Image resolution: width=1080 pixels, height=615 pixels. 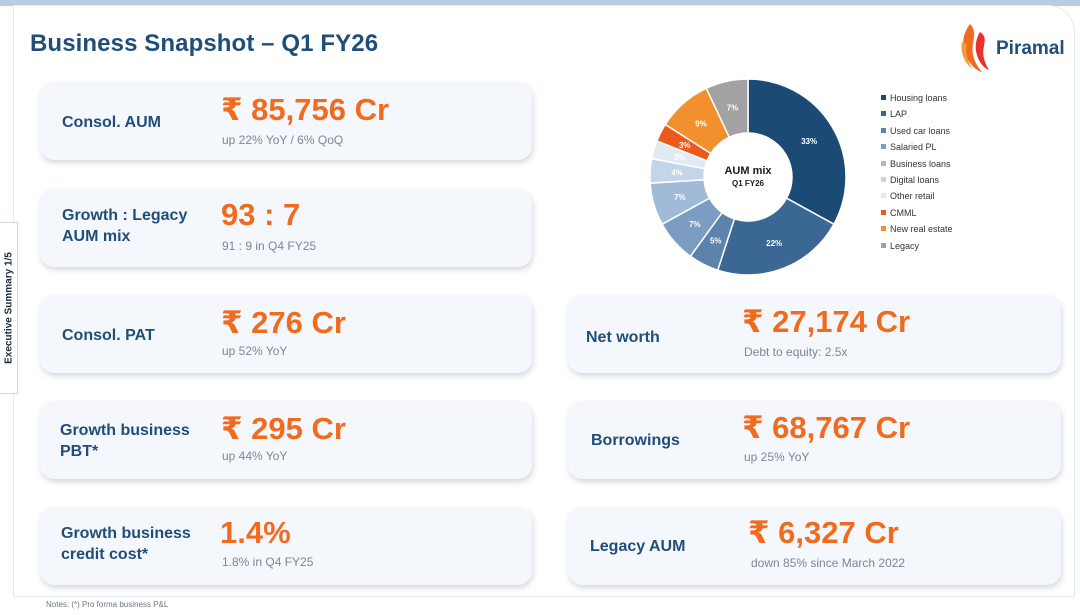 I want to click on growth-pbt-card: Growth business PBT* ₹ 295 Cr up 44% YoY, so click(x=286, y=440).